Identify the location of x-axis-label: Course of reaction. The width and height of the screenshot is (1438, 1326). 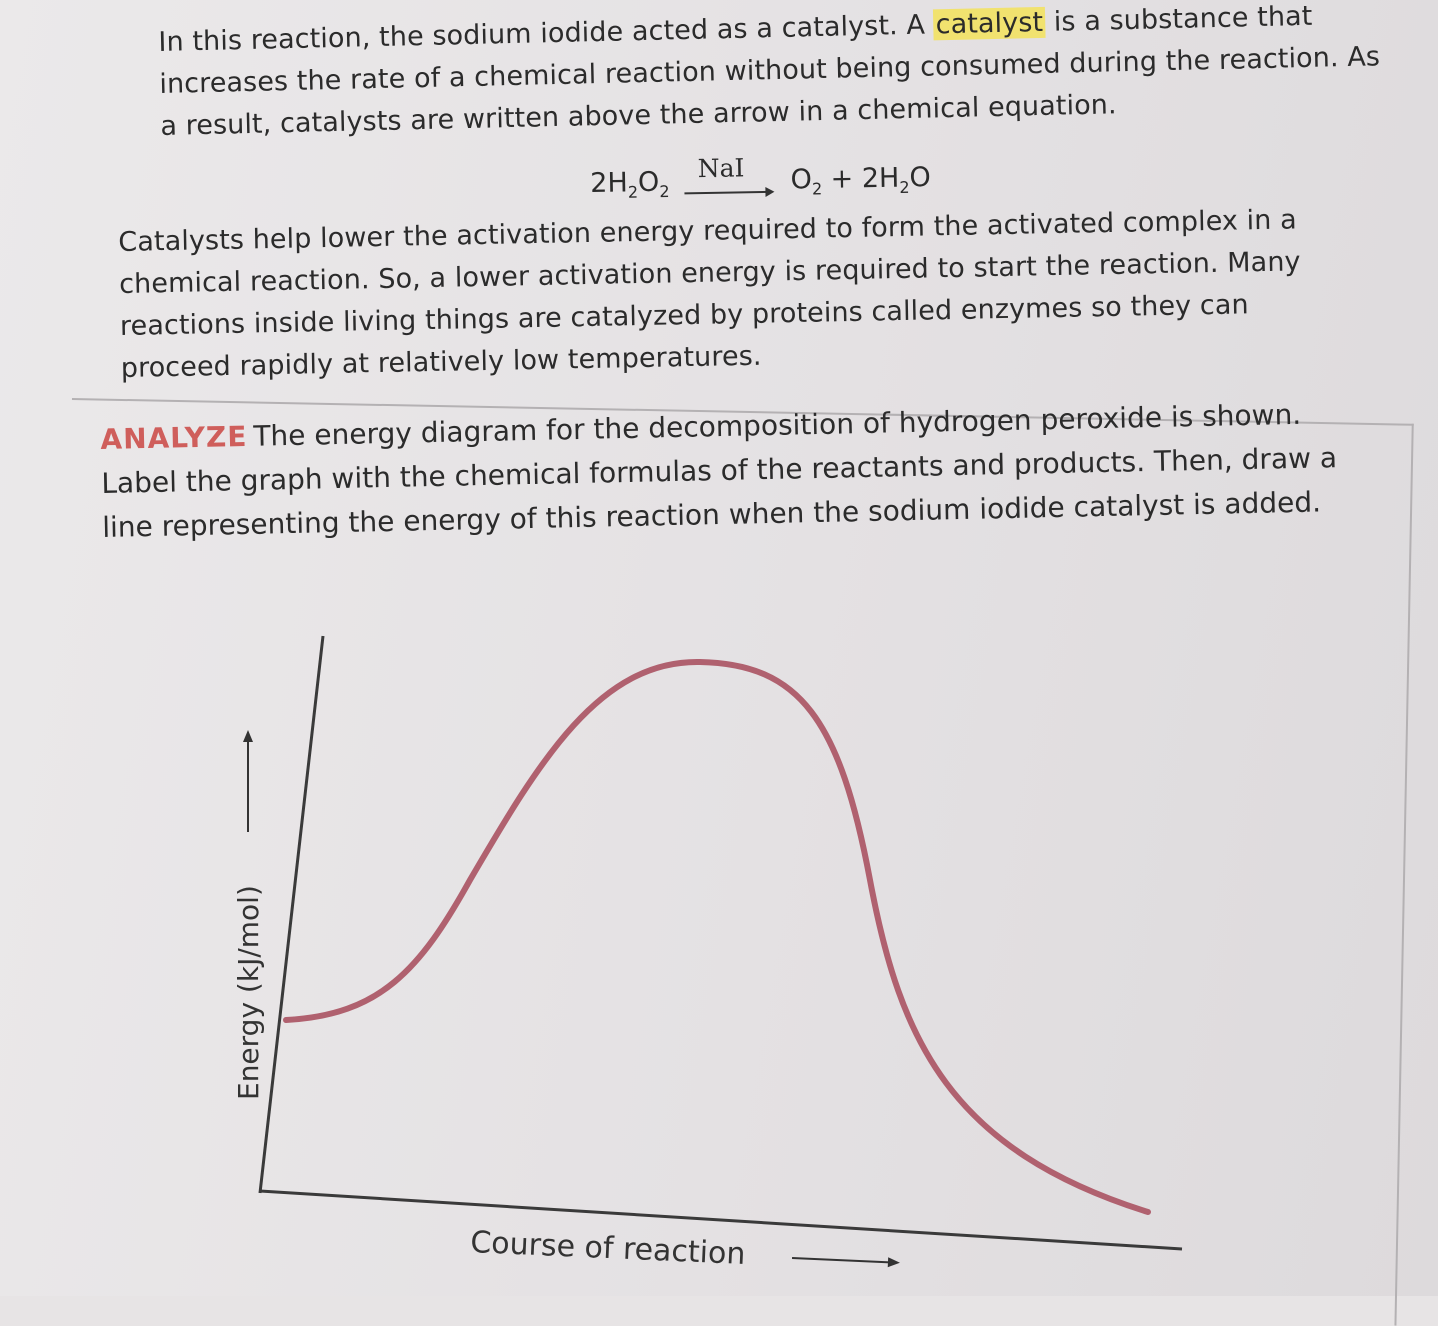
(608, 1248).